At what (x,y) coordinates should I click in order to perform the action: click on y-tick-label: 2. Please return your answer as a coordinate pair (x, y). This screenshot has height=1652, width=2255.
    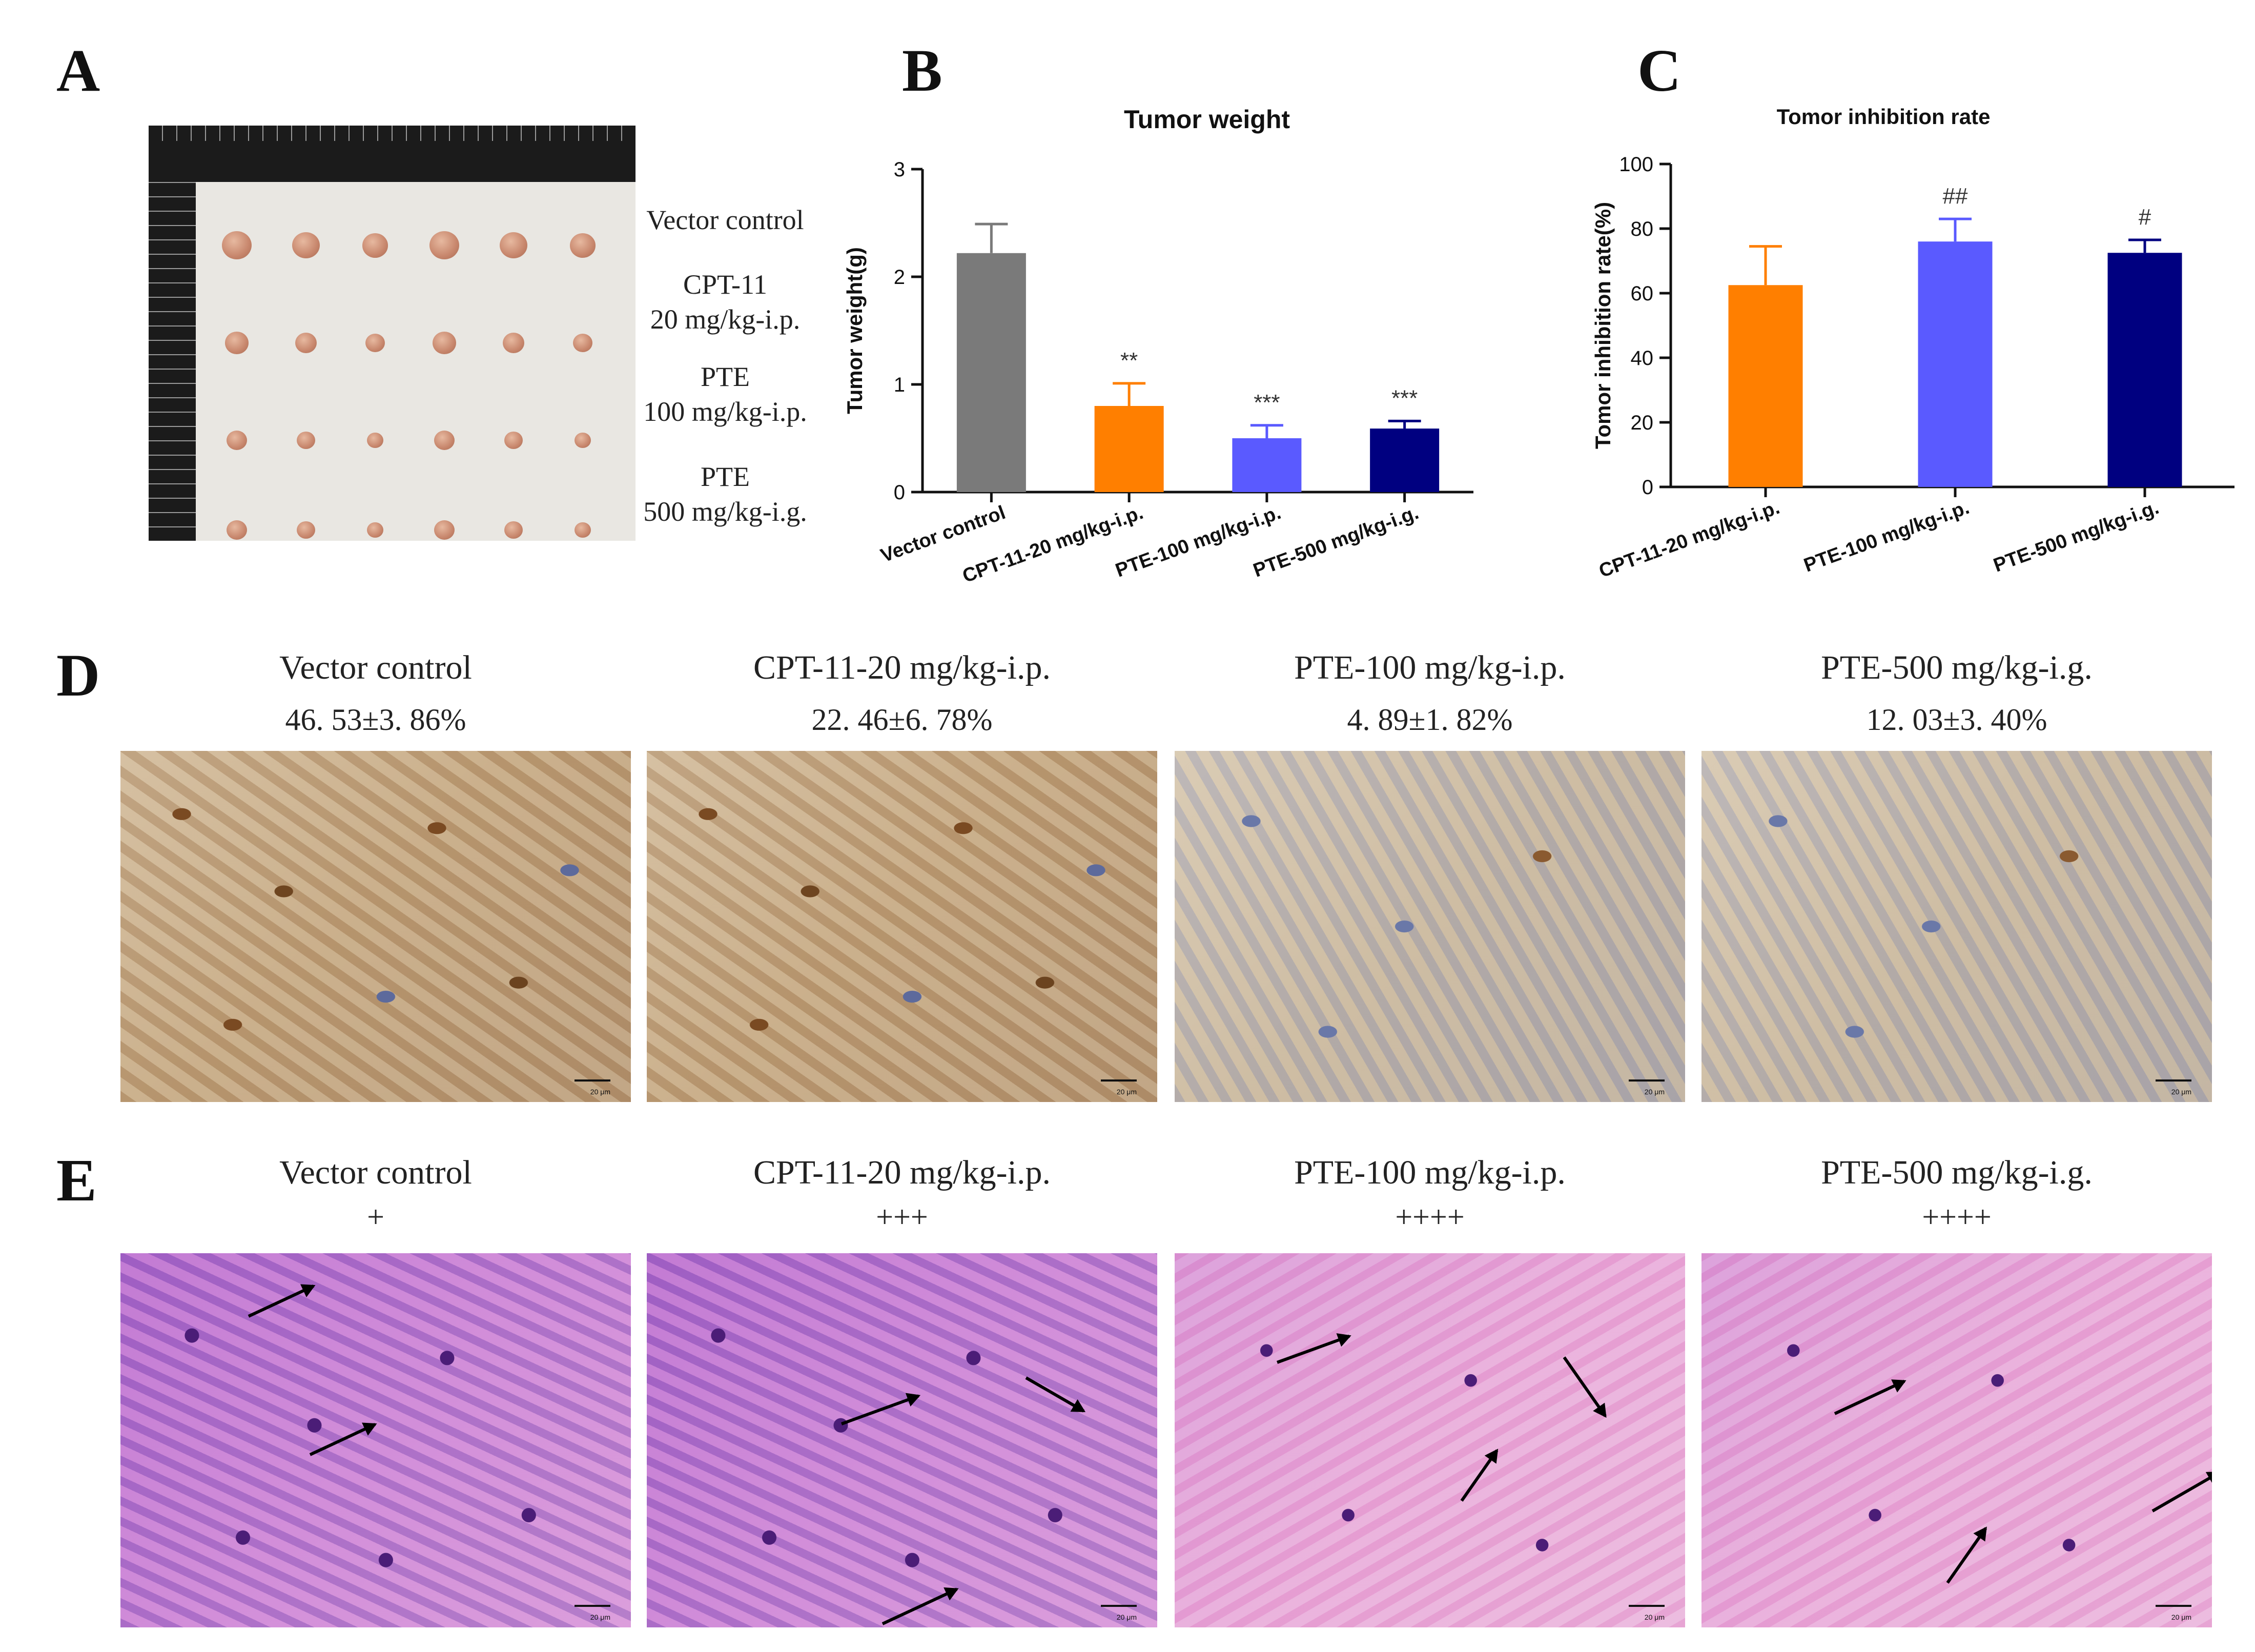
    Looking at the image, I should click on (899, 278).